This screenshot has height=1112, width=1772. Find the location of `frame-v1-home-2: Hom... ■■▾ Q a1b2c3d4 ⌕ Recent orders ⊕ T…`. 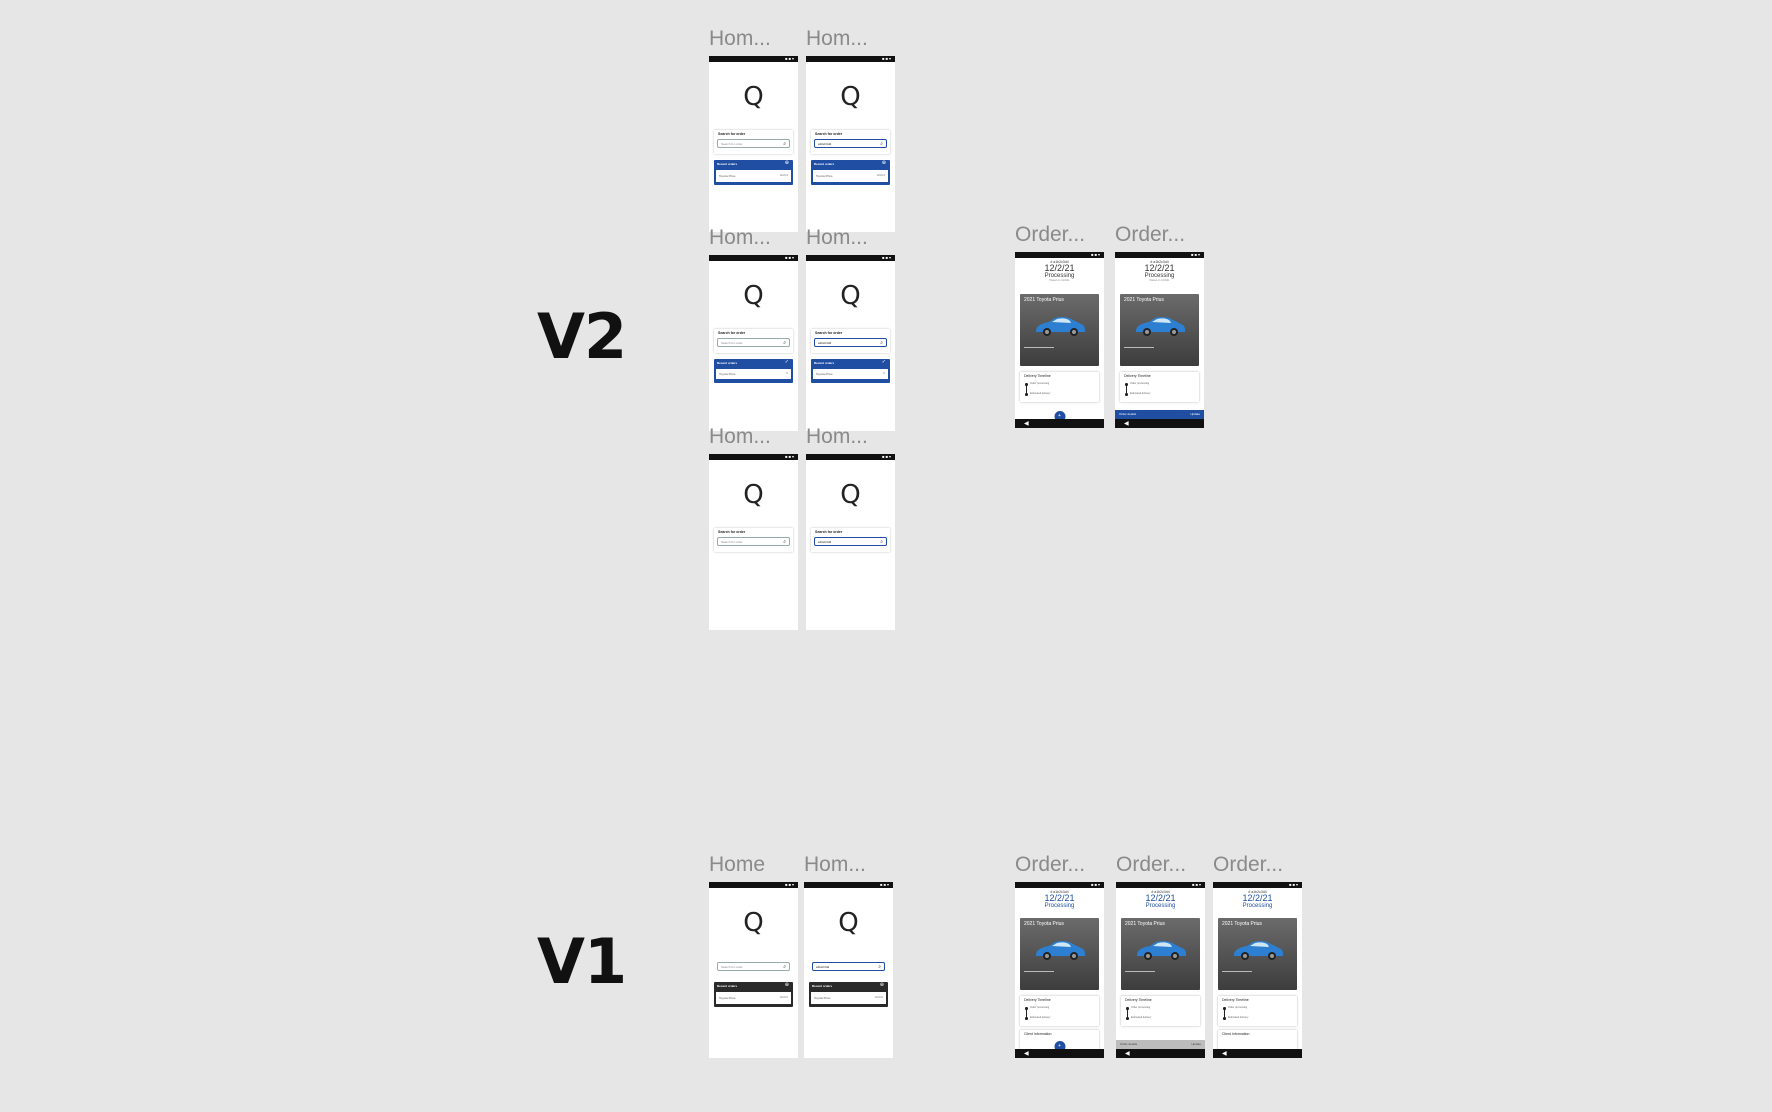

frame-v1-home-2: Hom... ■■▾ Q a1b2c3d4 ⌕ Recent orders ⊕ T… is located at coordinates (848, 955).